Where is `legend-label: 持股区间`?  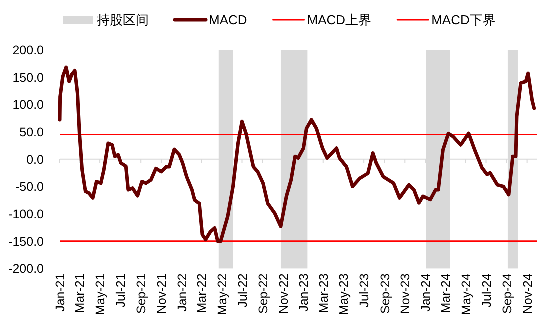
legend-label: 持股区间 is located at coordinates (123, 20).